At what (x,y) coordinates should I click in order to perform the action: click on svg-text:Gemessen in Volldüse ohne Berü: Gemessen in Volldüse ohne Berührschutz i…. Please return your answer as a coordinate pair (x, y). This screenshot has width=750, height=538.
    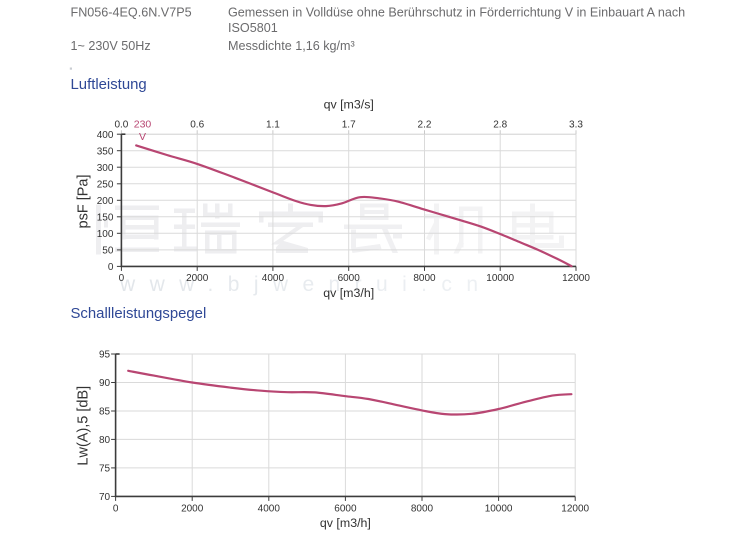
    Looking at the image, I should click on (456, 13).